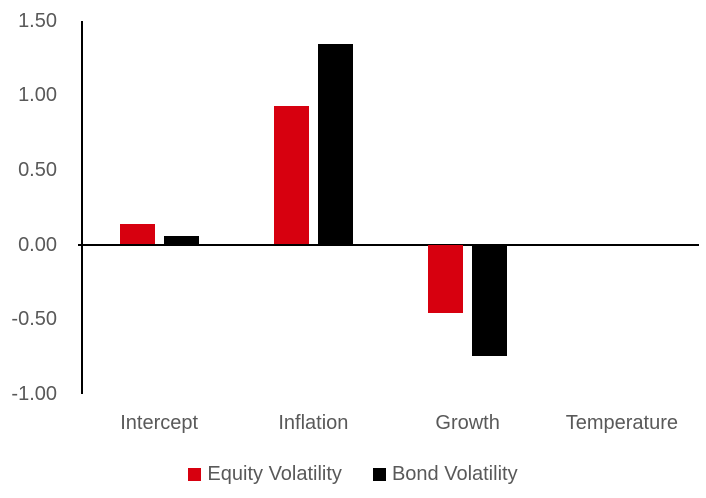  What do you see at coordinates (274, 474) in the screenshot?
I see `legend-label: Equity Volatility` at bounding box center [274, 474].